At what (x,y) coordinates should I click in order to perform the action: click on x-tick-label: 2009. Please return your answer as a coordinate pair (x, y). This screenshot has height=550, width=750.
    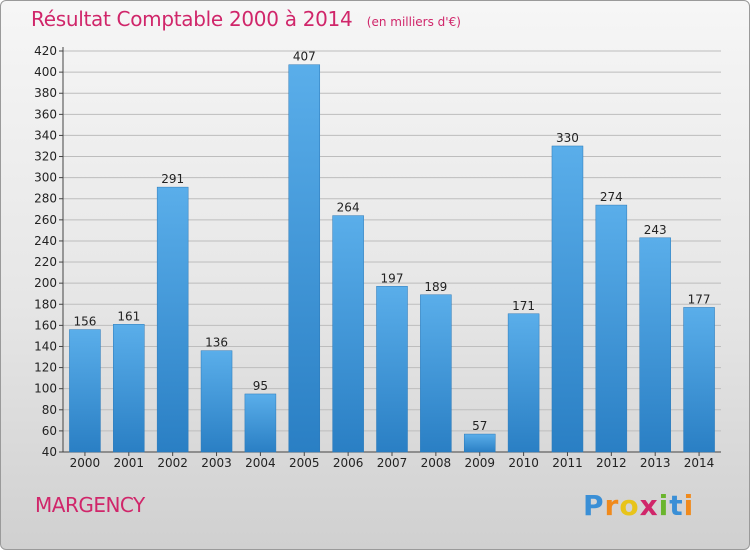
    Looking at the image, I should click on (479, 463).